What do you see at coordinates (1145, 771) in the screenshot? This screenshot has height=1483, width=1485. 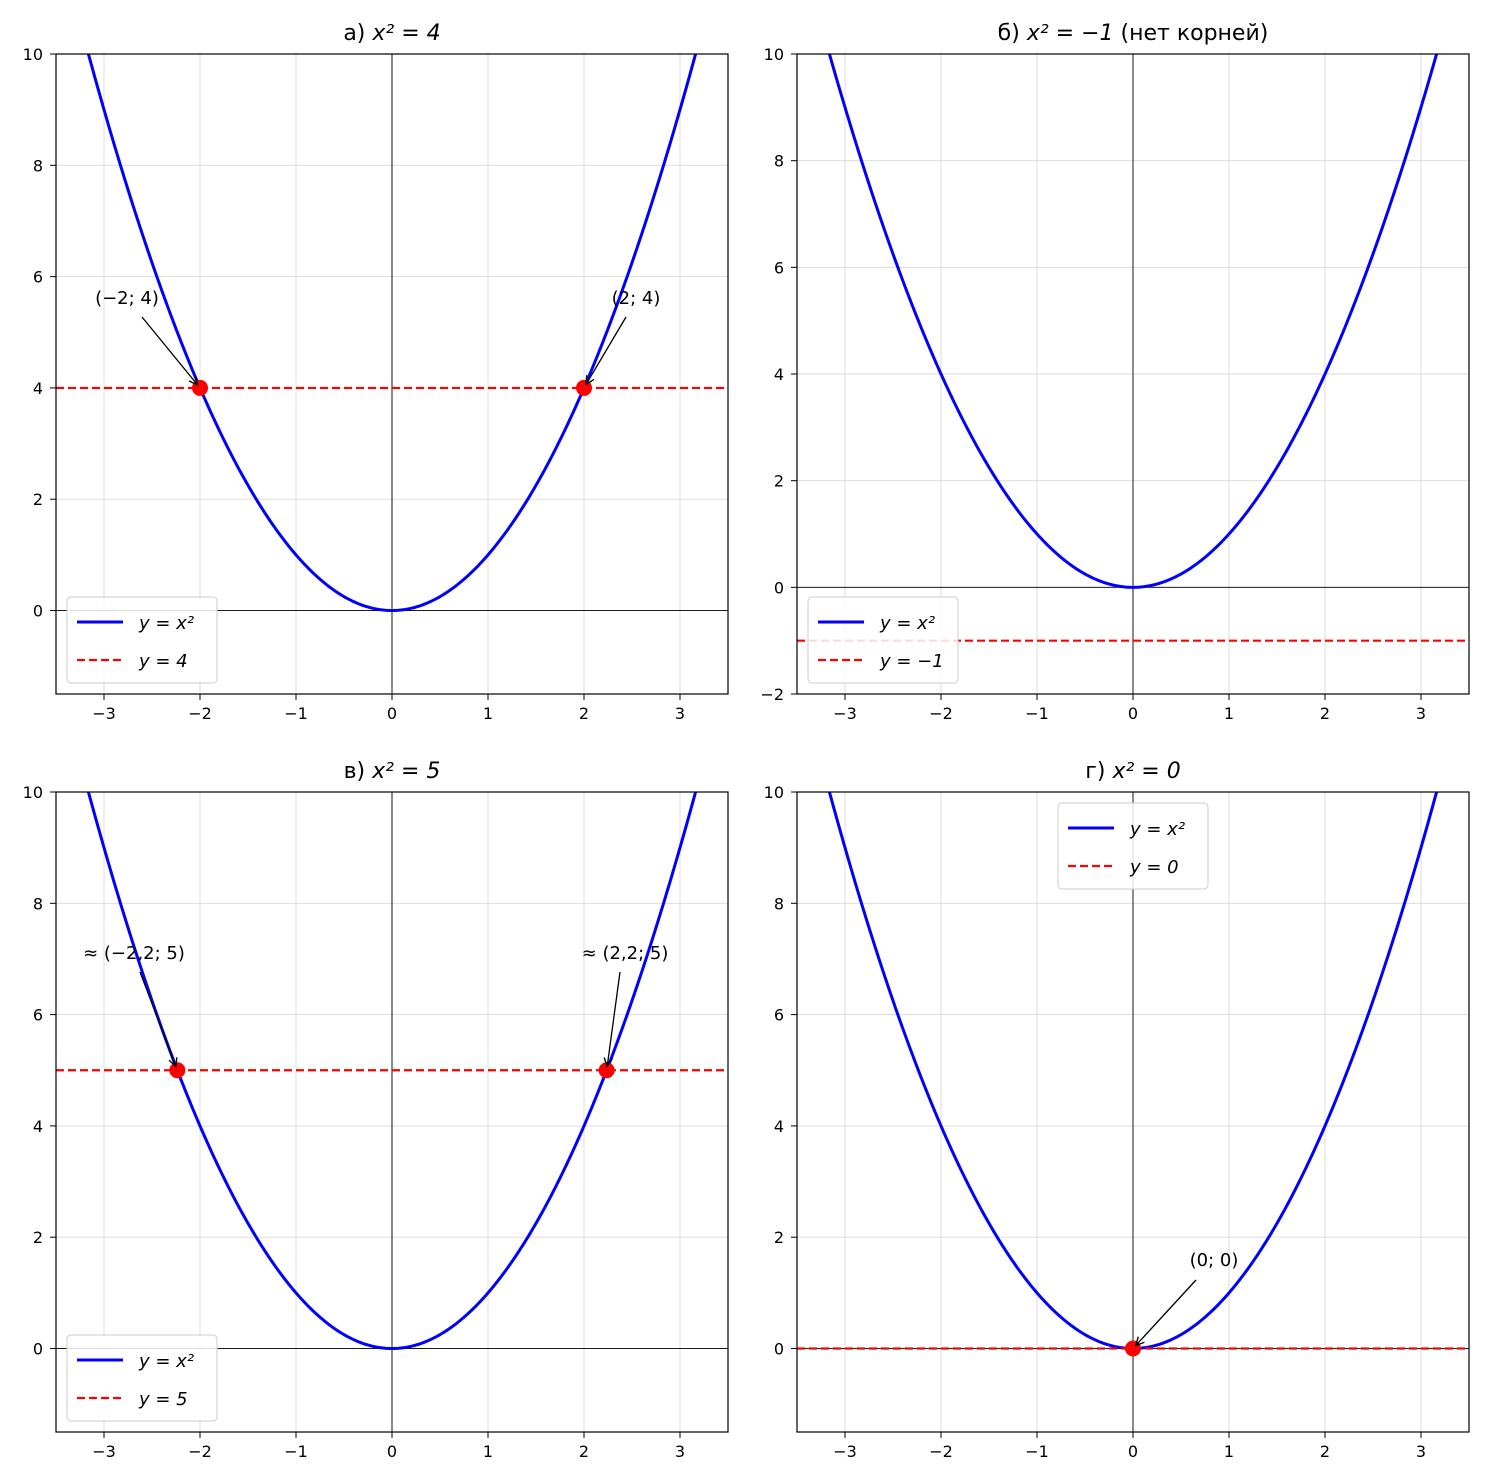 I see `title-math: x² = 0` at bounding box center [1145, 771].